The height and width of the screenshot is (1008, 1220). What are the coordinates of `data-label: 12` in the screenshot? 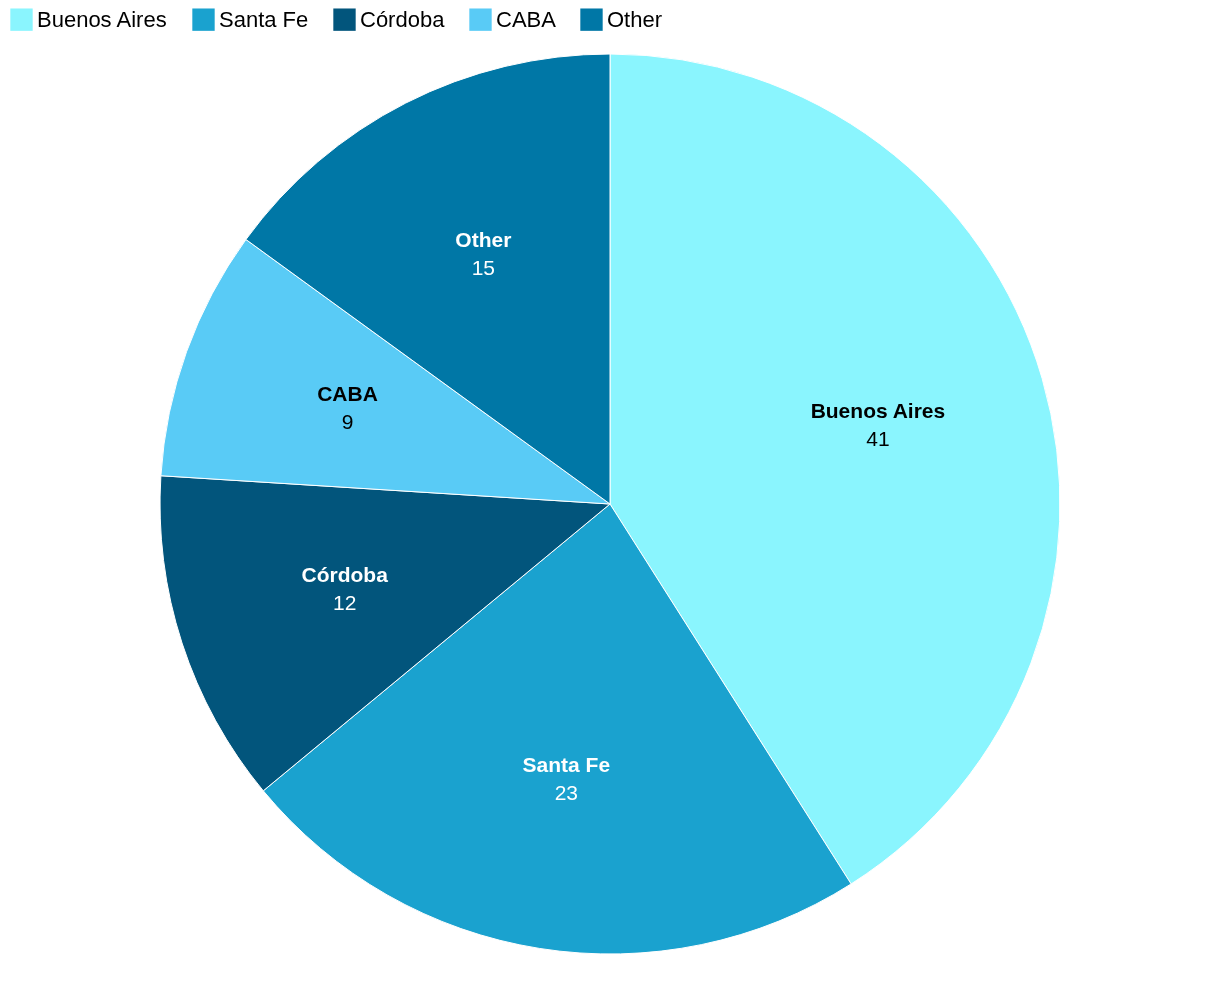 It's located at (344, 603).